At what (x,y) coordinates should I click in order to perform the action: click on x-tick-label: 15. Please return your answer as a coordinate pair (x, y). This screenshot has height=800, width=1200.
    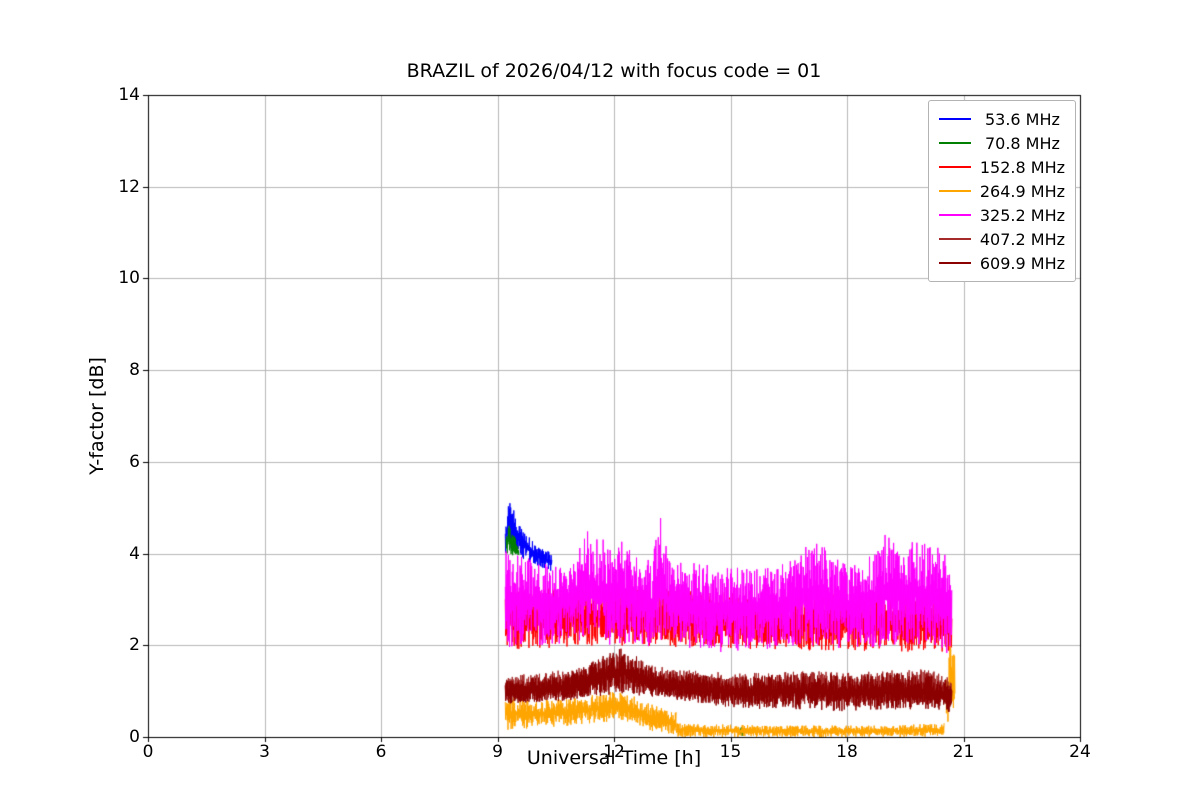
    Looking at the image, I should click on (730, 752).